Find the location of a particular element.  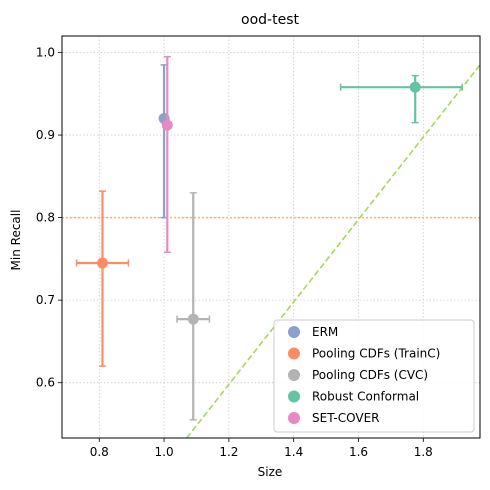

x-tick-label: 0.8 is located at coordinates (99, 452).